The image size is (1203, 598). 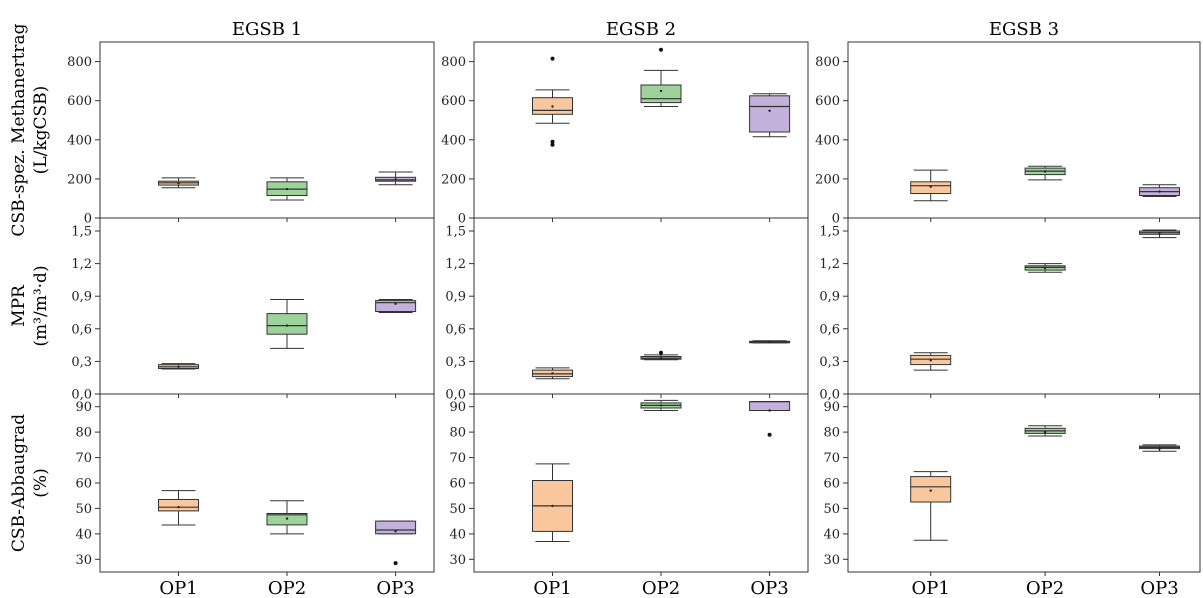 I want to click on y-axis-label-line: MPR, so click(x=19, y=305).